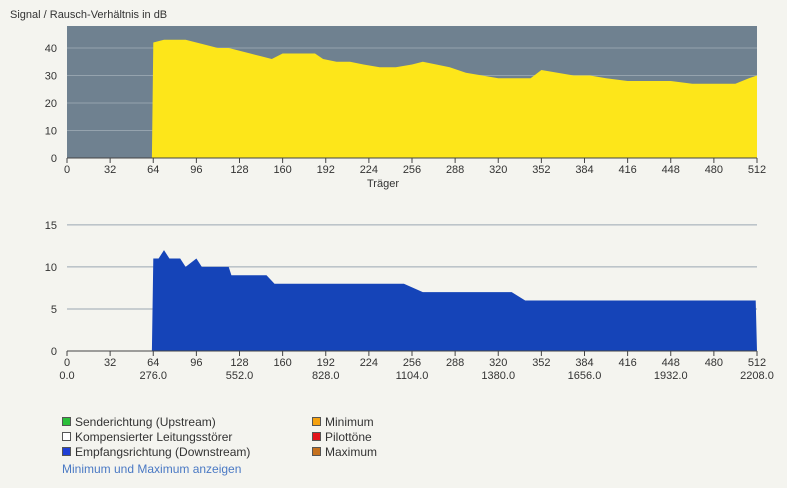 The height and width of the screenshot is (488, 787). What do you see at coordinates (51, 268) in the screenshot?
I see `bits-y-tick-label: 10` at bounding box center [51, 268].